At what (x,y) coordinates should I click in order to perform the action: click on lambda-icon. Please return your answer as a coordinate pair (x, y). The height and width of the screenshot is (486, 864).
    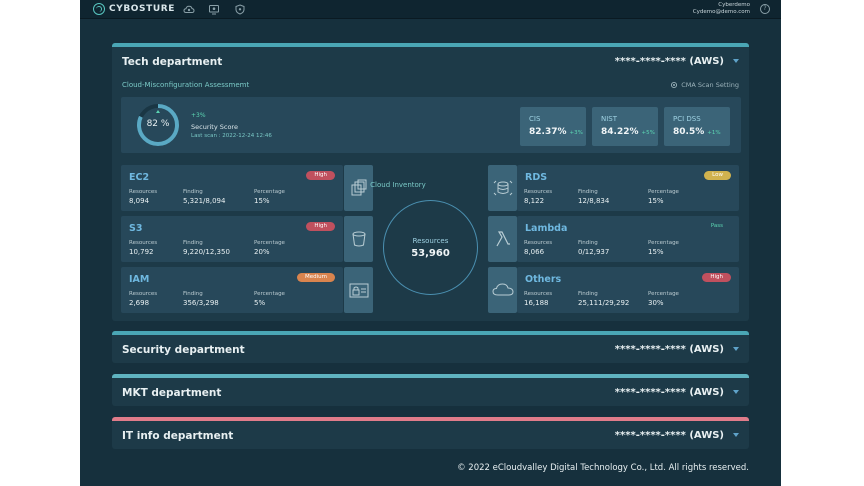
    Looking at the image, I should click on (502, 239).